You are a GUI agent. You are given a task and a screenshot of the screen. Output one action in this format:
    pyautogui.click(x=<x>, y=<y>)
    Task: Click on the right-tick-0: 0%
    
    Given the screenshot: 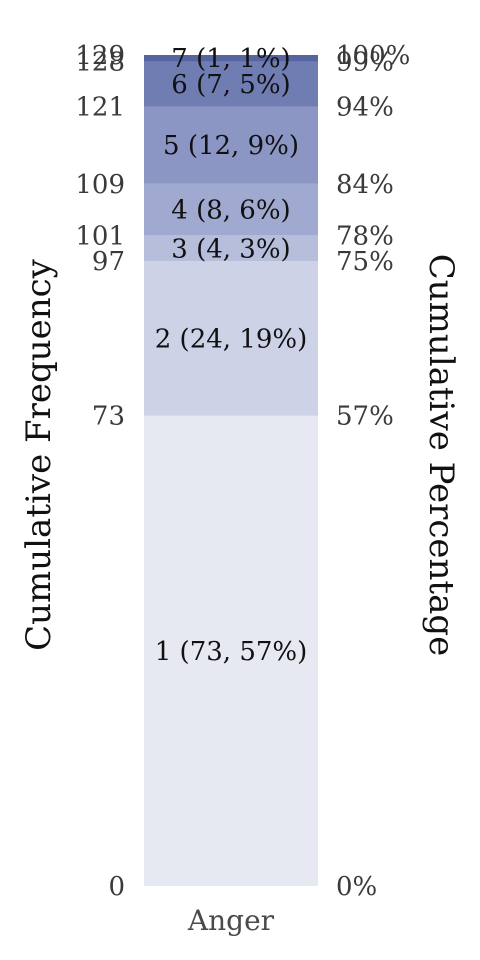 What is the action you would take?
    pyautogui.click(x=356, y=887)
    